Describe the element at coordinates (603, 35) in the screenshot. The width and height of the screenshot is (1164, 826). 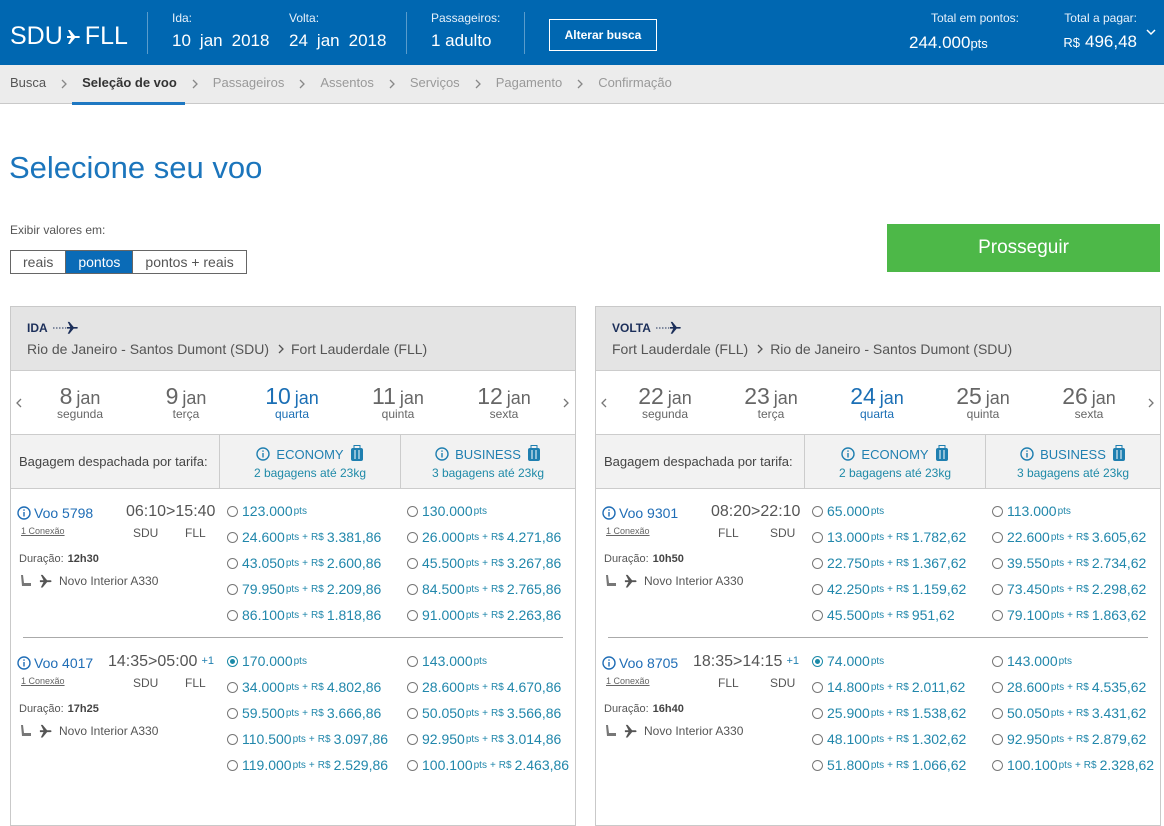
I see `change-search-button: Alterar busca` at that location.